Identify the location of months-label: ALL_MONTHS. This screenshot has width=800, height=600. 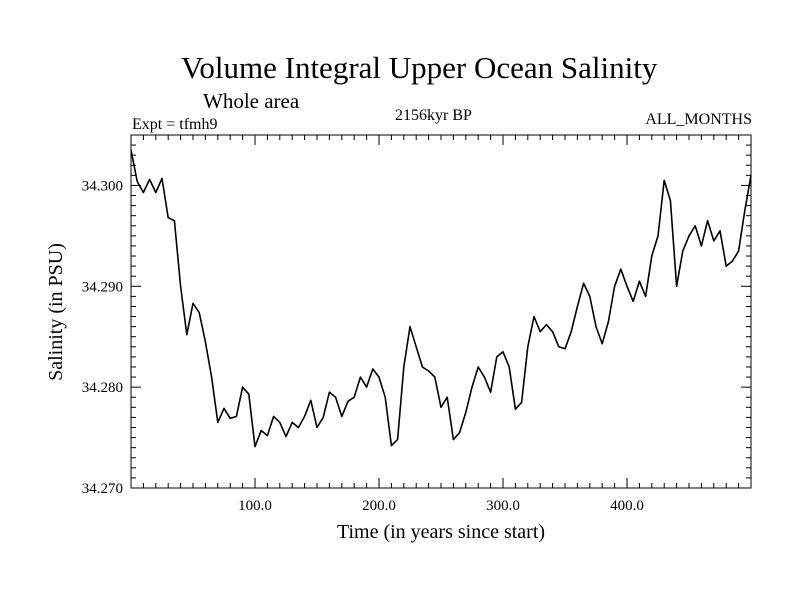
(698, 119).